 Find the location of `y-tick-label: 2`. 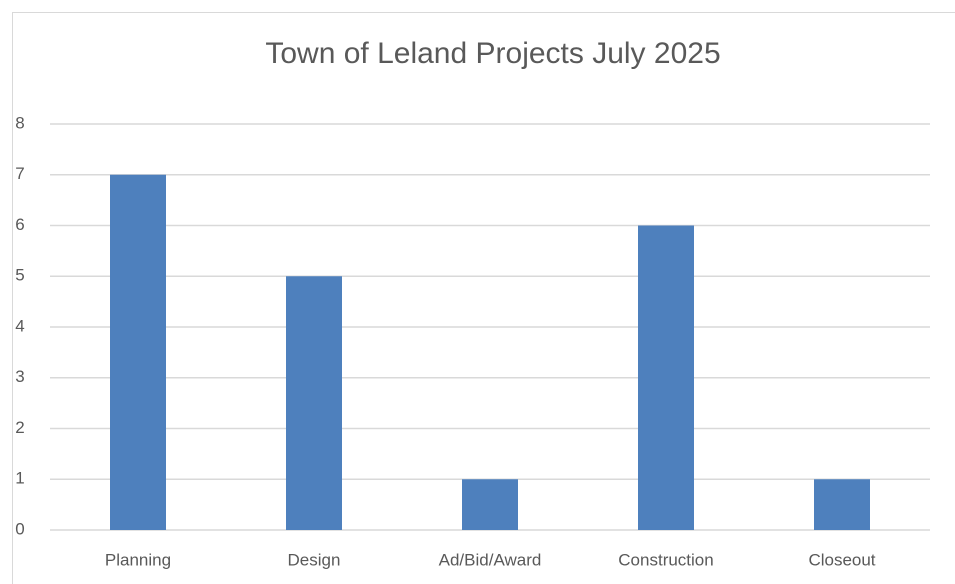

y-tick-label: 2 is located at coordinates (19, 427).